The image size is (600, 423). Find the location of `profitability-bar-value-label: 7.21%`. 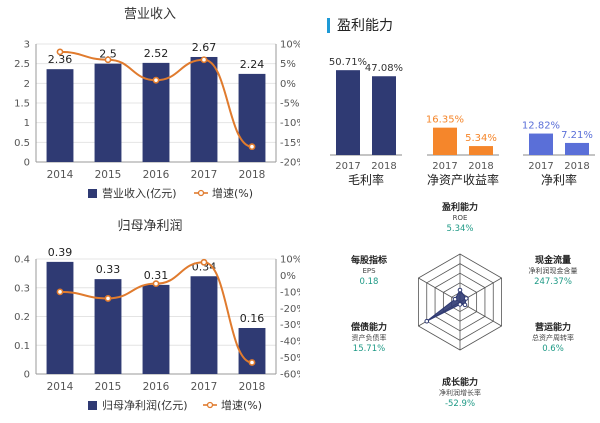

profitability-bar-value-label: 7.21% is located at coordinates (577, 135).